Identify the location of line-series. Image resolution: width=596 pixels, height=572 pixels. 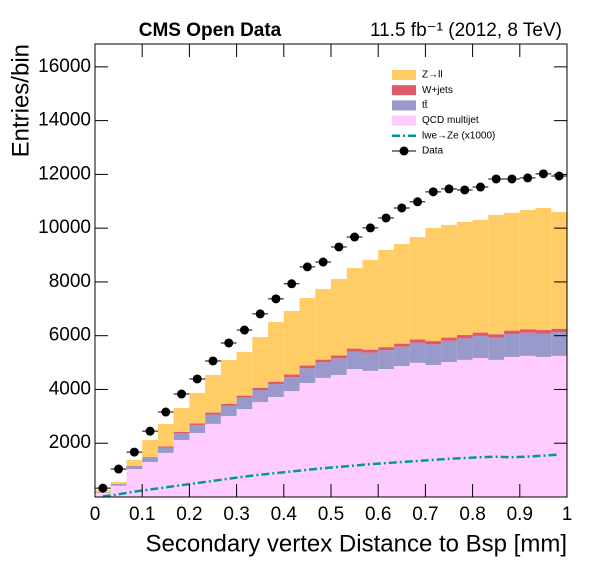
(331, 475).